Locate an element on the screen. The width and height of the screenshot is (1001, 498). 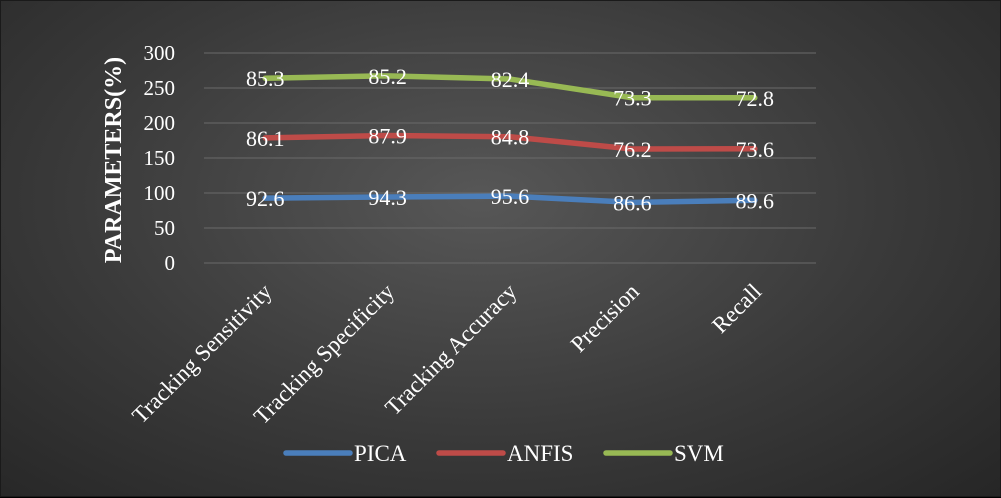
data-label: 82.4 is located at coordinates (510, 79).